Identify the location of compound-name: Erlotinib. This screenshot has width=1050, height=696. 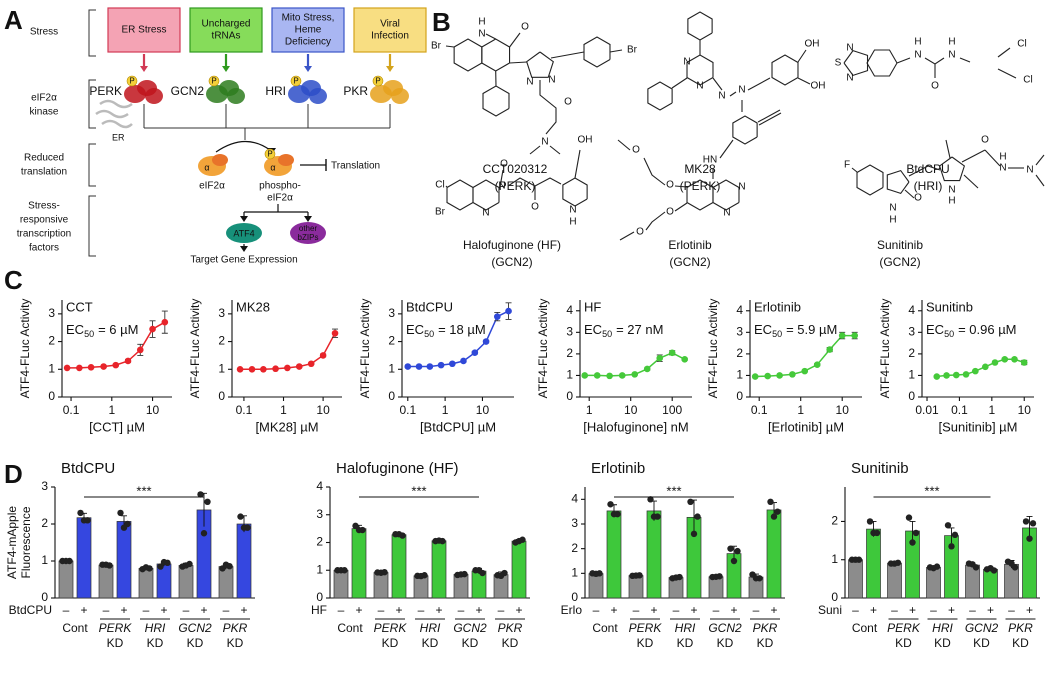
(690, 245).